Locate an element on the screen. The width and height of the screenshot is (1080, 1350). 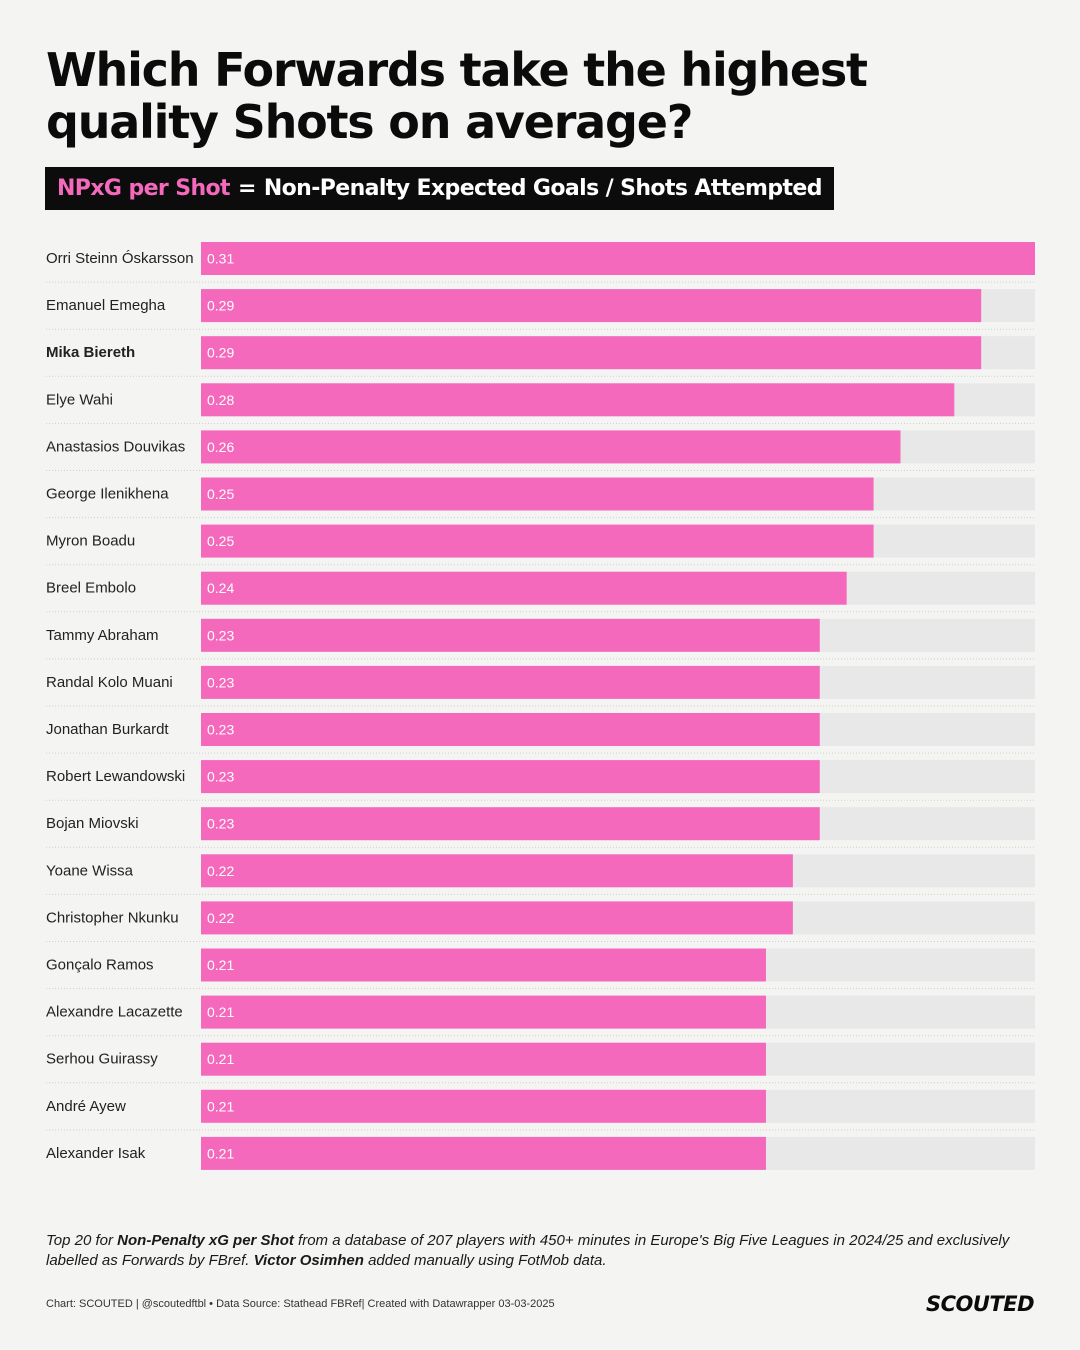
bar-yoane-wissa is located at coordinates (497, 871).